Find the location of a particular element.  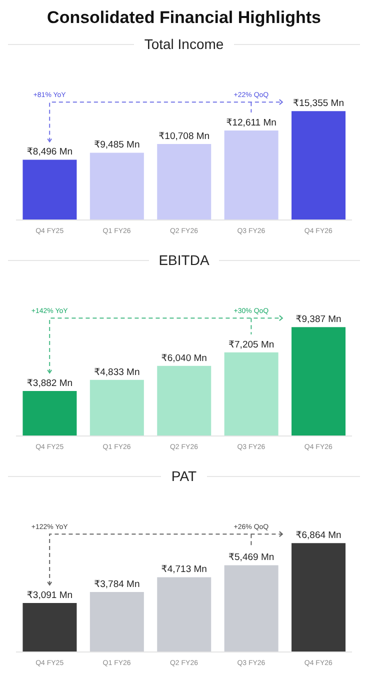

data-label: ₹6,040 Mn is located at coordinates (184, 358).